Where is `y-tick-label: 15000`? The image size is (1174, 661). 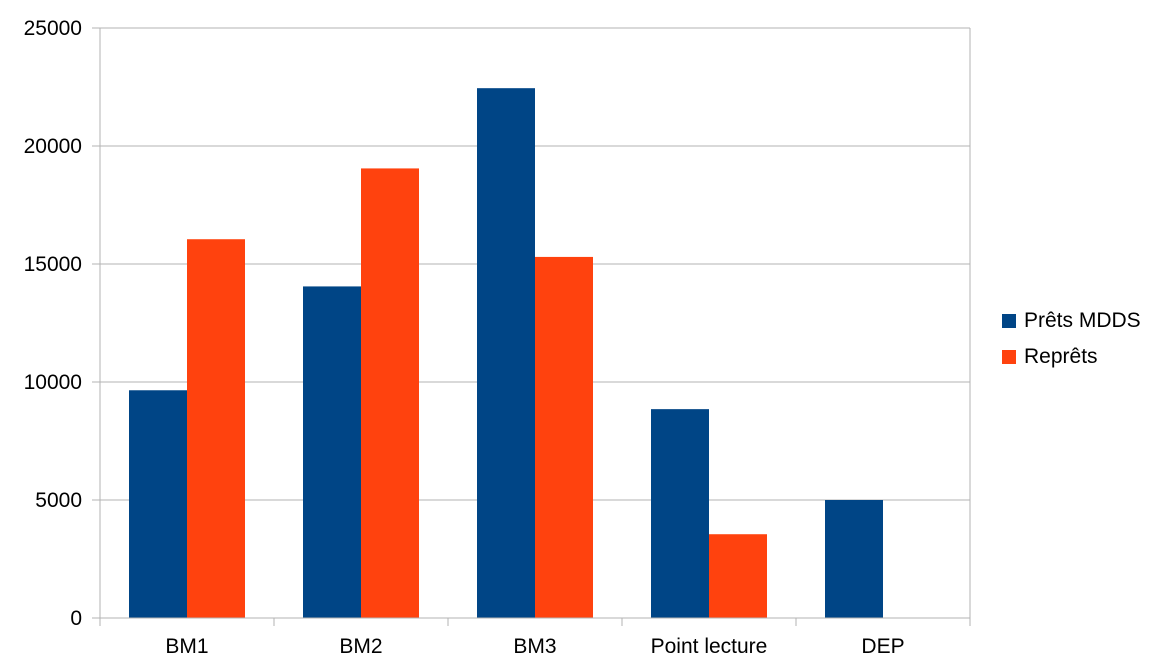 y-tick-label: 15000 is located at coordinates (53, 264).